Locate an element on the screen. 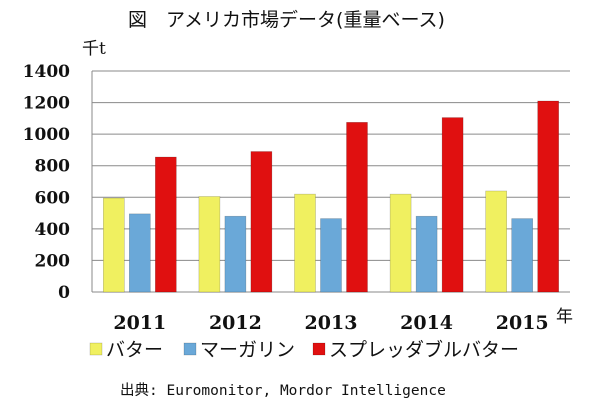 The height and width of the screenshot is (407, 615). y-axis-unit: 千t is located at coordinates (94, 49).